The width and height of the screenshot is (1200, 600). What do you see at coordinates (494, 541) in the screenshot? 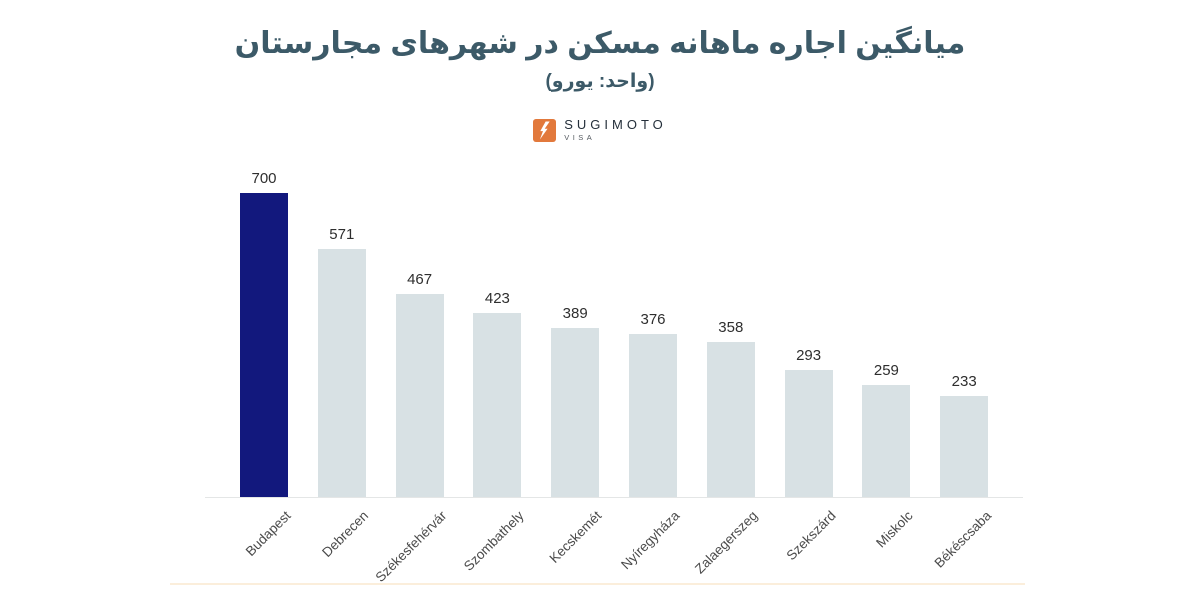
I see `x-tick-label: Szombathely` at bounding box center [494, 541].